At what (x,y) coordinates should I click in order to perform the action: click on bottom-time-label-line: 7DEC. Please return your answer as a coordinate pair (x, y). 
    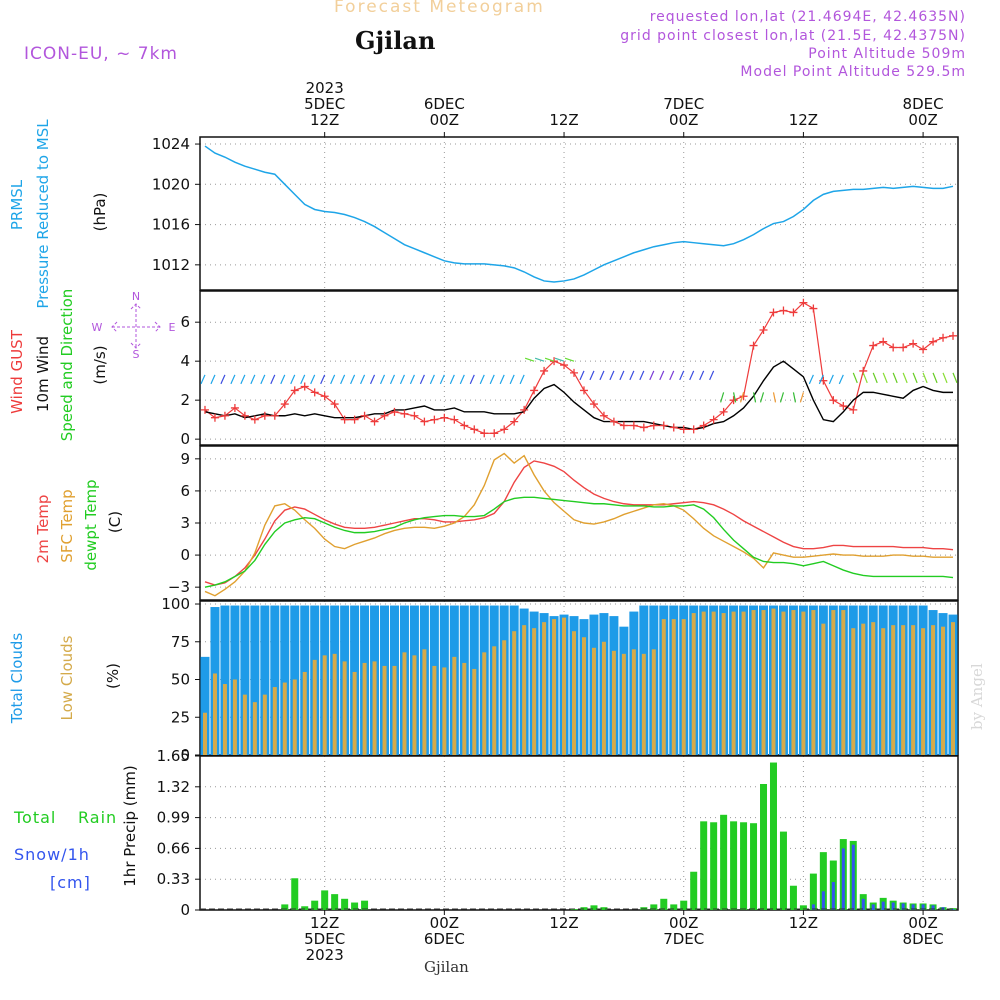
    Looking at the image, I should click on (684, 939).